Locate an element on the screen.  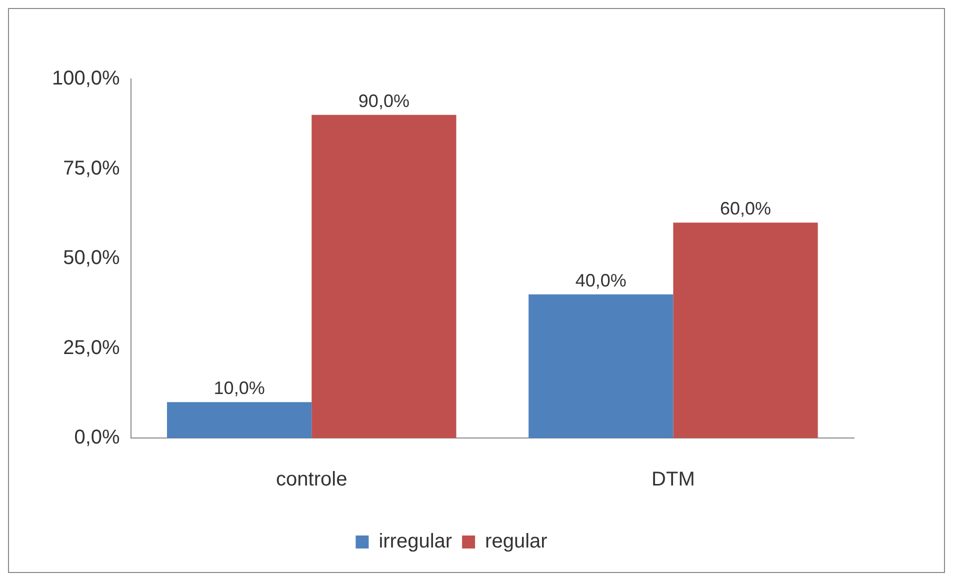
y-tick-label: 25,0% is located at coordinates (91, 347).